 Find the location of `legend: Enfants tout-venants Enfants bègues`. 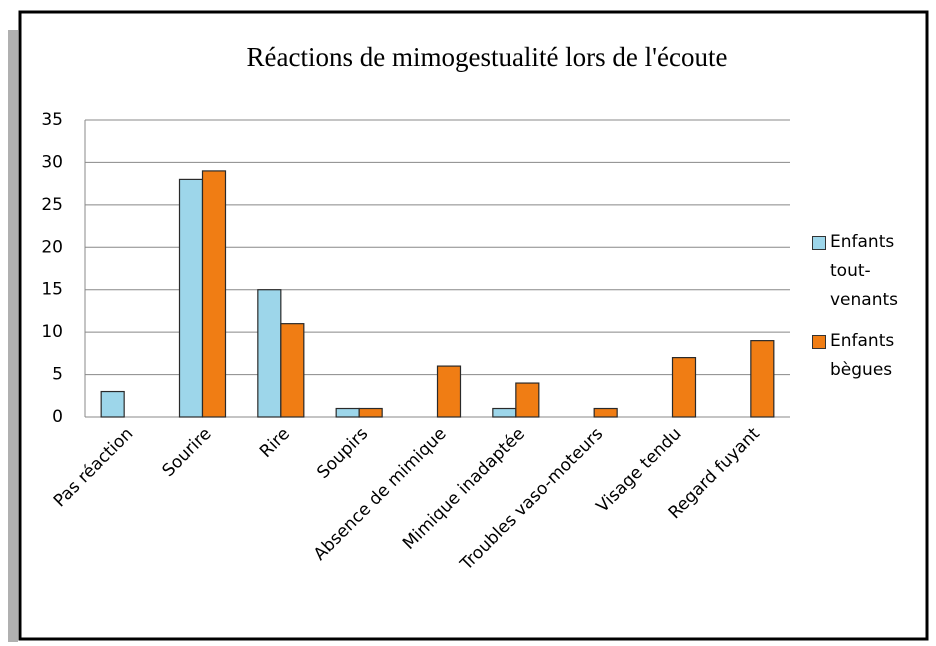

legend: Enfants tout-venants Enfants bègues is located at coordinates (862, 312).